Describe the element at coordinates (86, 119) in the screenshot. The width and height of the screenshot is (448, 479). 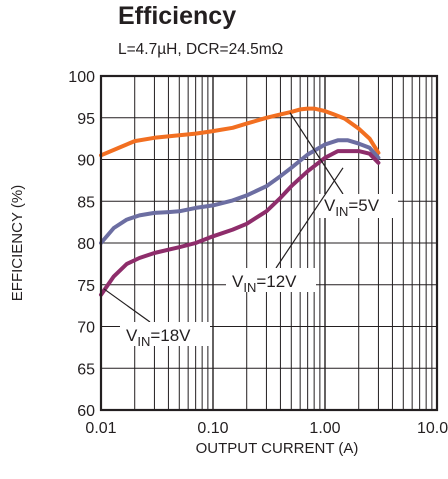
I see `y-tick-label: 95` at that location.